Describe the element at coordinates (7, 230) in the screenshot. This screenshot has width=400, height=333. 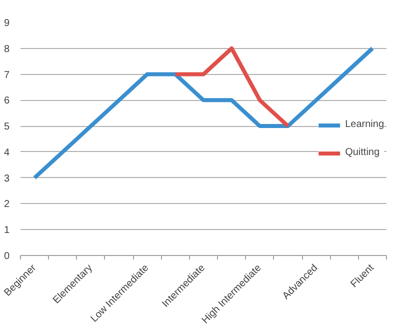
I see `y-tick-label: 1` at that location.